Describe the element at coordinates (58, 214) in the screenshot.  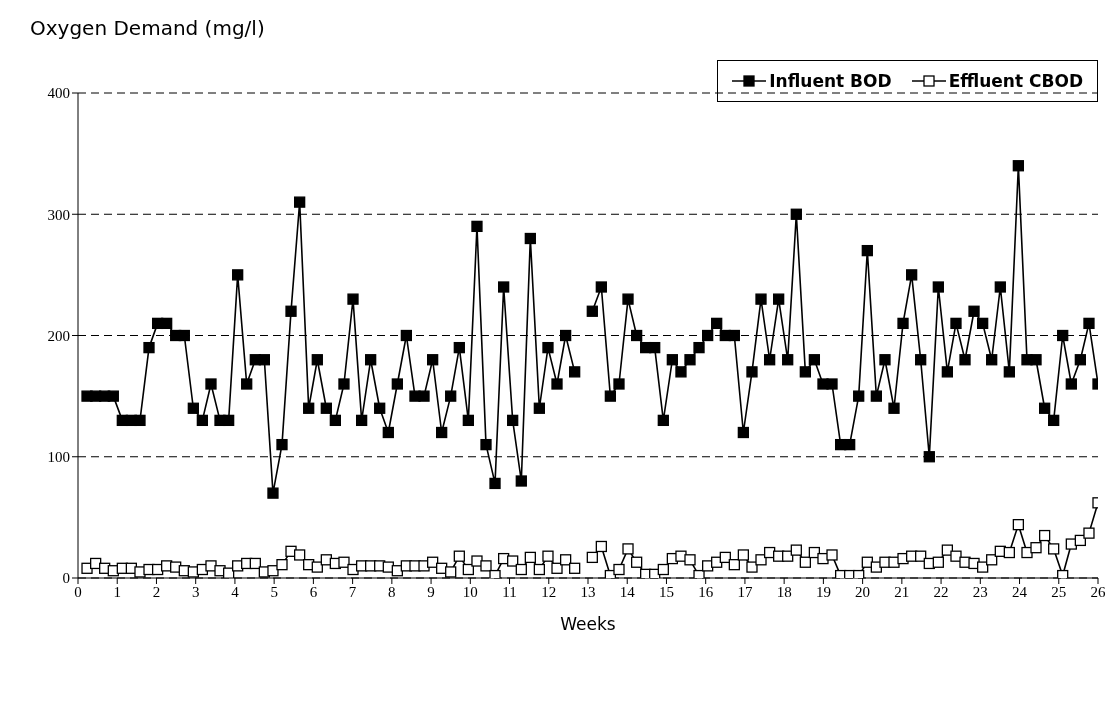
I see `y-tick-label: 300` at that location.